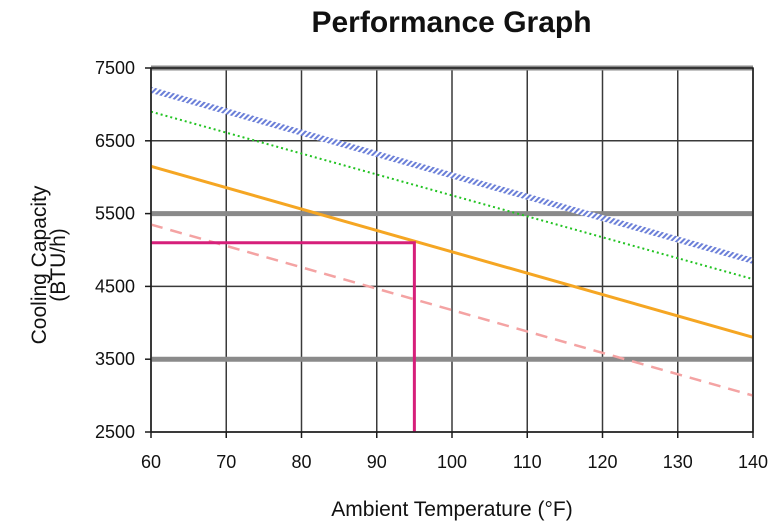 The image size is (773, 522). What do you see at coordinates (39, 264) in the screenshot?
I see `y-axis-label: Cooling Capacity` at bounding box center [39, 264].